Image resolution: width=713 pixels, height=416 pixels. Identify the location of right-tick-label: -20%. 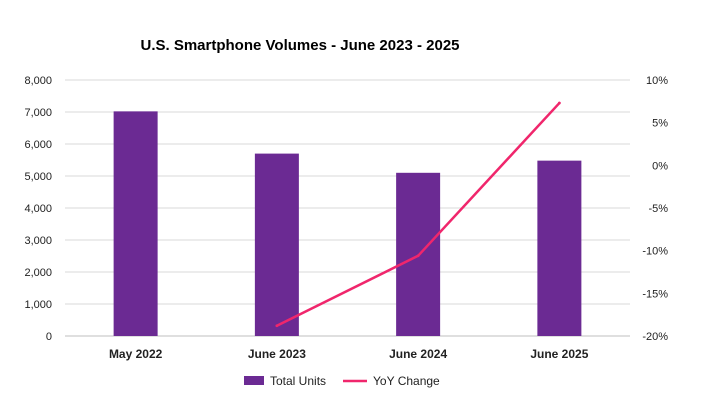
(655, 337).